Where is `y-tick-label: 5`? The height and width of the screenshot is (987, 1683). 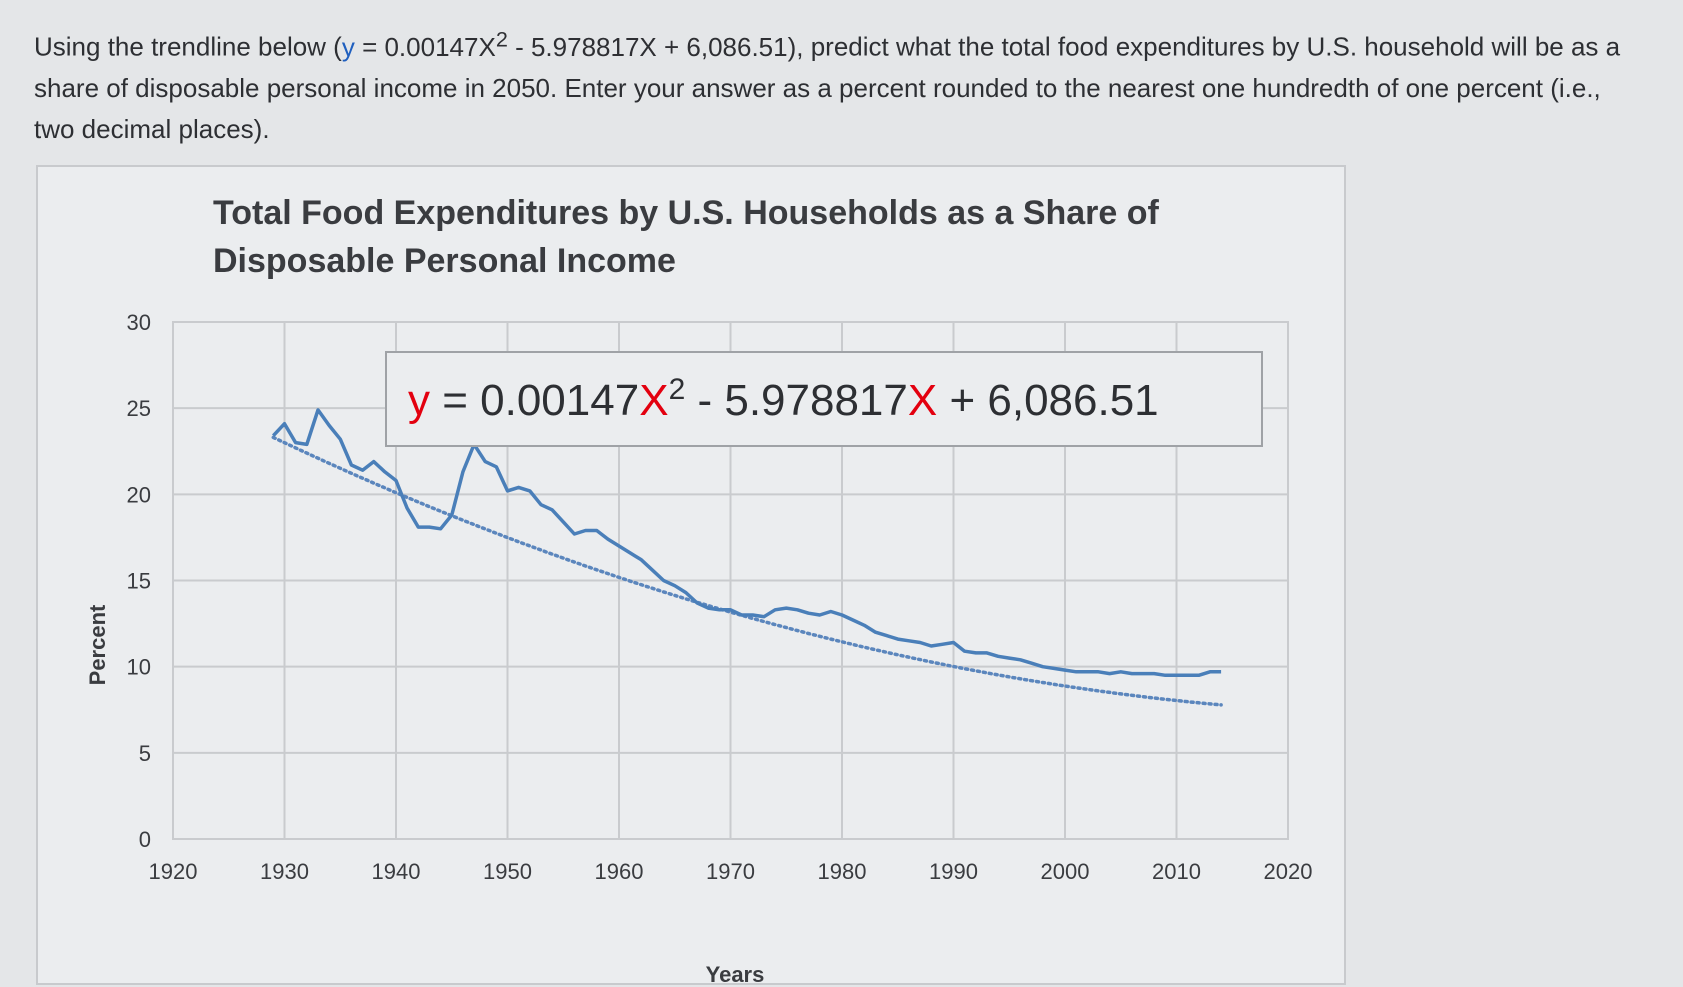 y-tick-label: 5 is located at coordinates (145, 753).